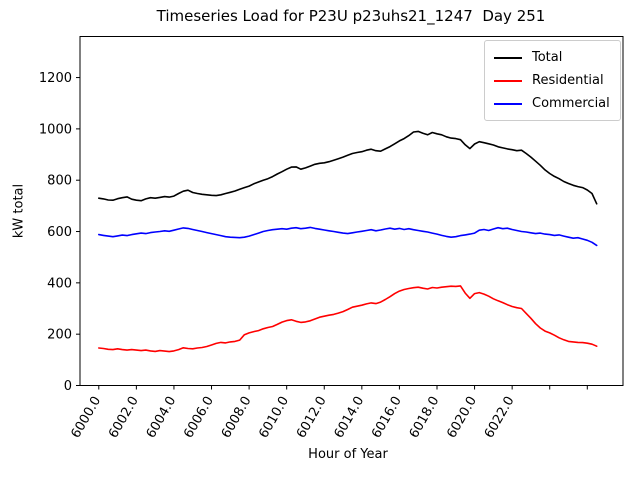 Image resolution: width=640 pixels, height=480 pixels. Describe the element at coordinates (19, 211) in the screenshot. I see `y-axis-label: kW total` at that location.